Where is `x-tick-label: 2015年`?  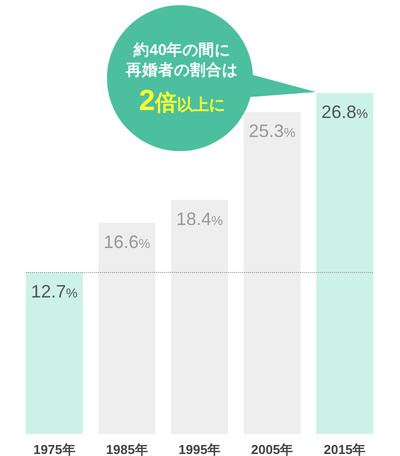
x-tick-label: 2015年 is located at coordinates (345, 449).